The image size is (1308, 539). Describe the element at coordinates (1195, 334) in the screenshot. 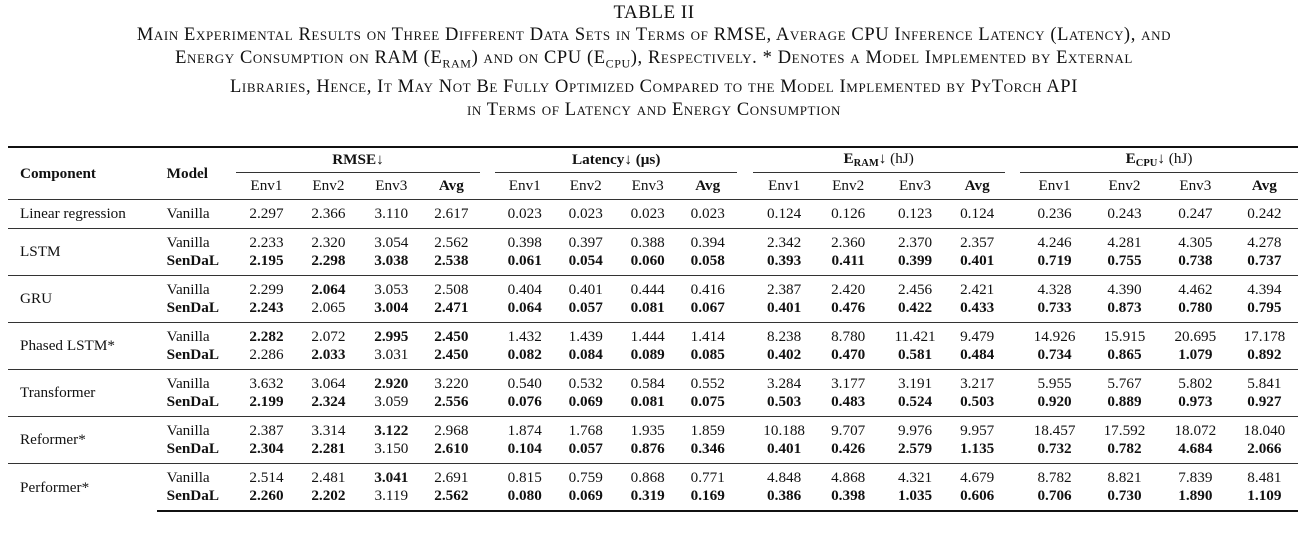

I see `value-cell: 20.695` at that location.